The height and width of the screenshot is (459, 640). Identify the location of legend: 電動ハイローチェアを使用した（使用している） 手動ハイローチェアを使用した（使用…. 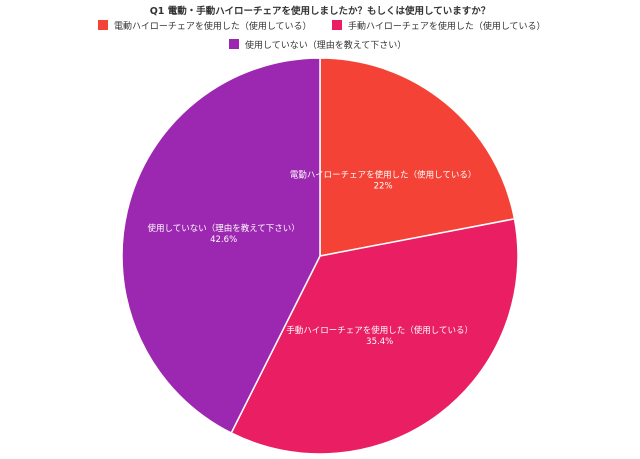
(322, 35).